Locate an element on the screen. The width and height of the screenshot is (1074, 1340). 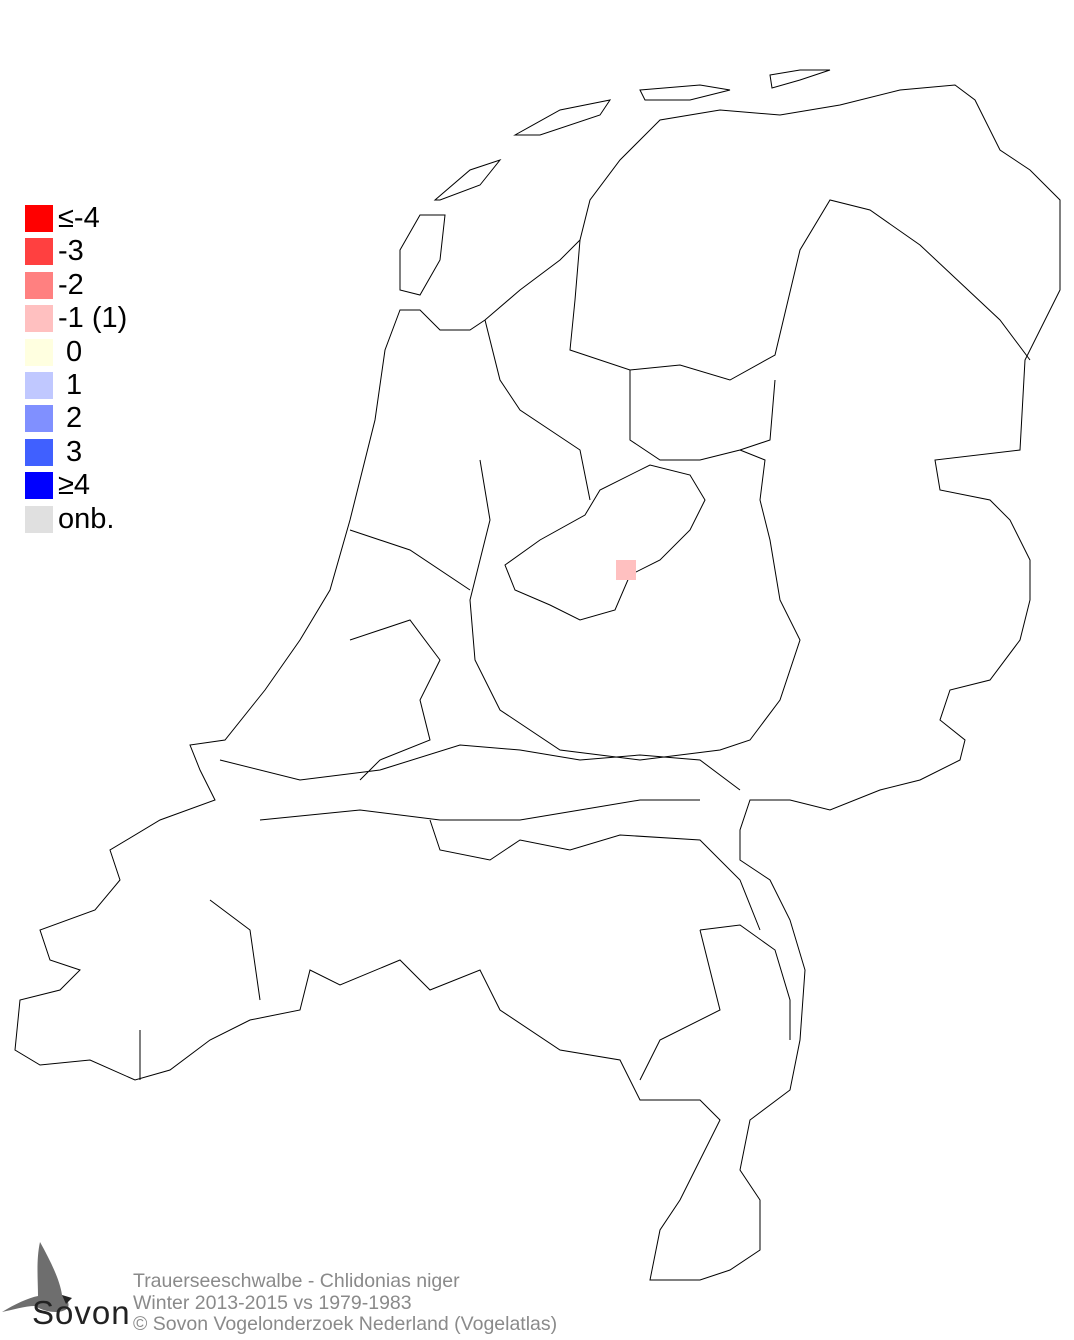
swallow-icon is located at coordinates (37, 1277).